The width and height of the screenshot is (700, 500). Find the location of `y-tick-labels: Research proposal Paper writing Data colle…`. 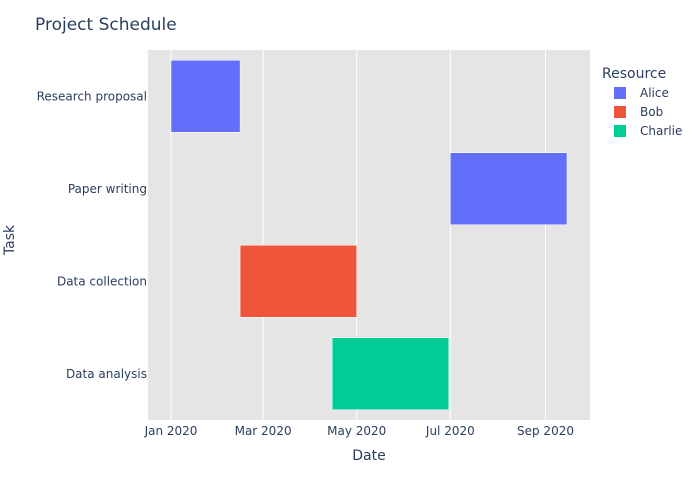

y-tick-labels: Research proposal Paper writing Data colle… is located at coordinates (92, 235).